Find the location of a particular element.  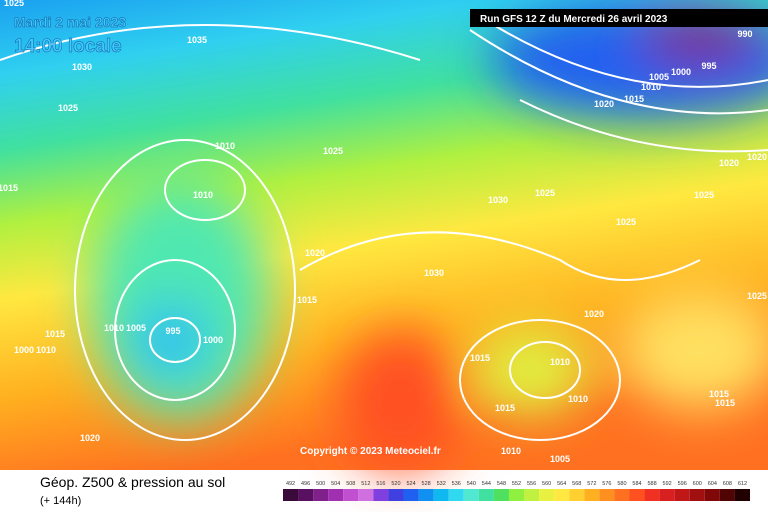

scale-label: 528 is located at coordinates (426, 484).